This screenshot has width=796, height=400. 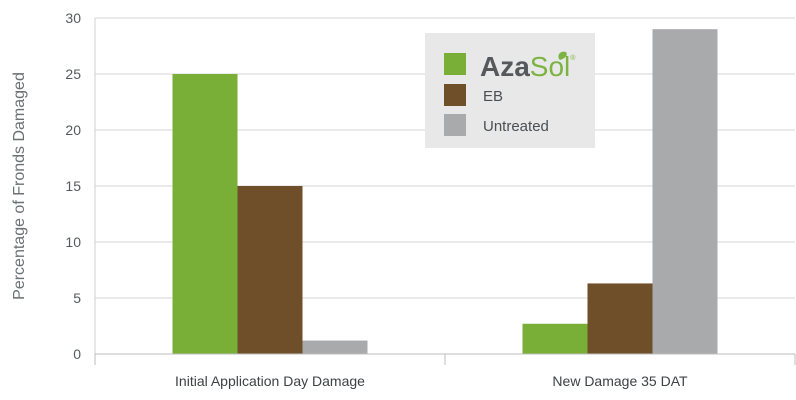 What do you see at coordinates (528, 66) in the screenshot?
I see `legend-label-azasol: AzaSol®` at bounding box center [528, 66].